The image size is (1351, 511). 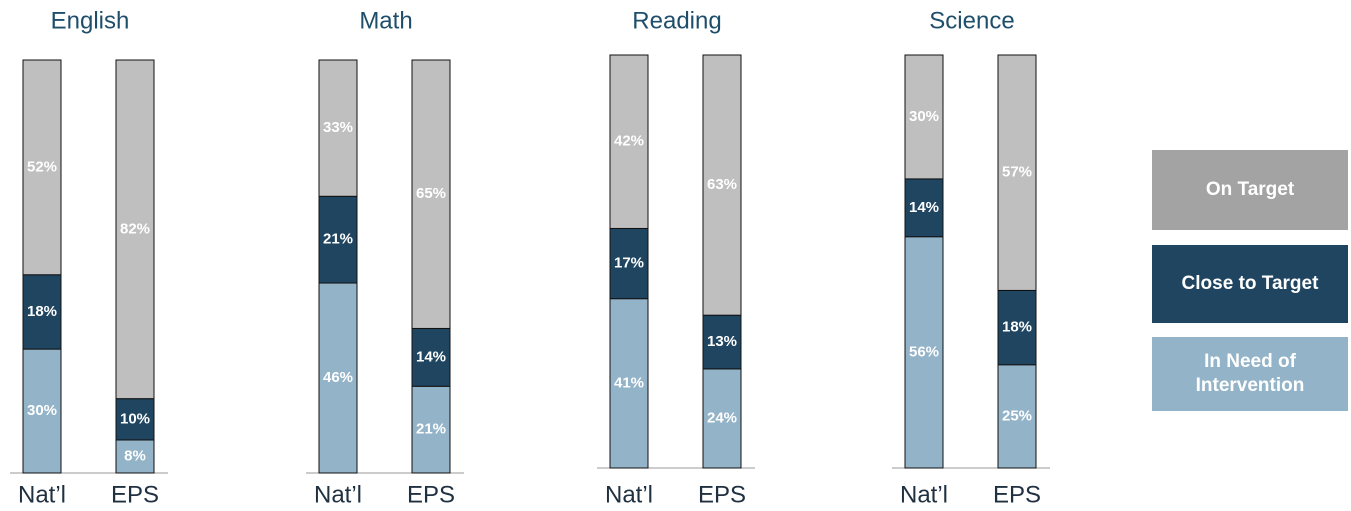 I want to click on data-label: 17%, so click(x=629, y=263).